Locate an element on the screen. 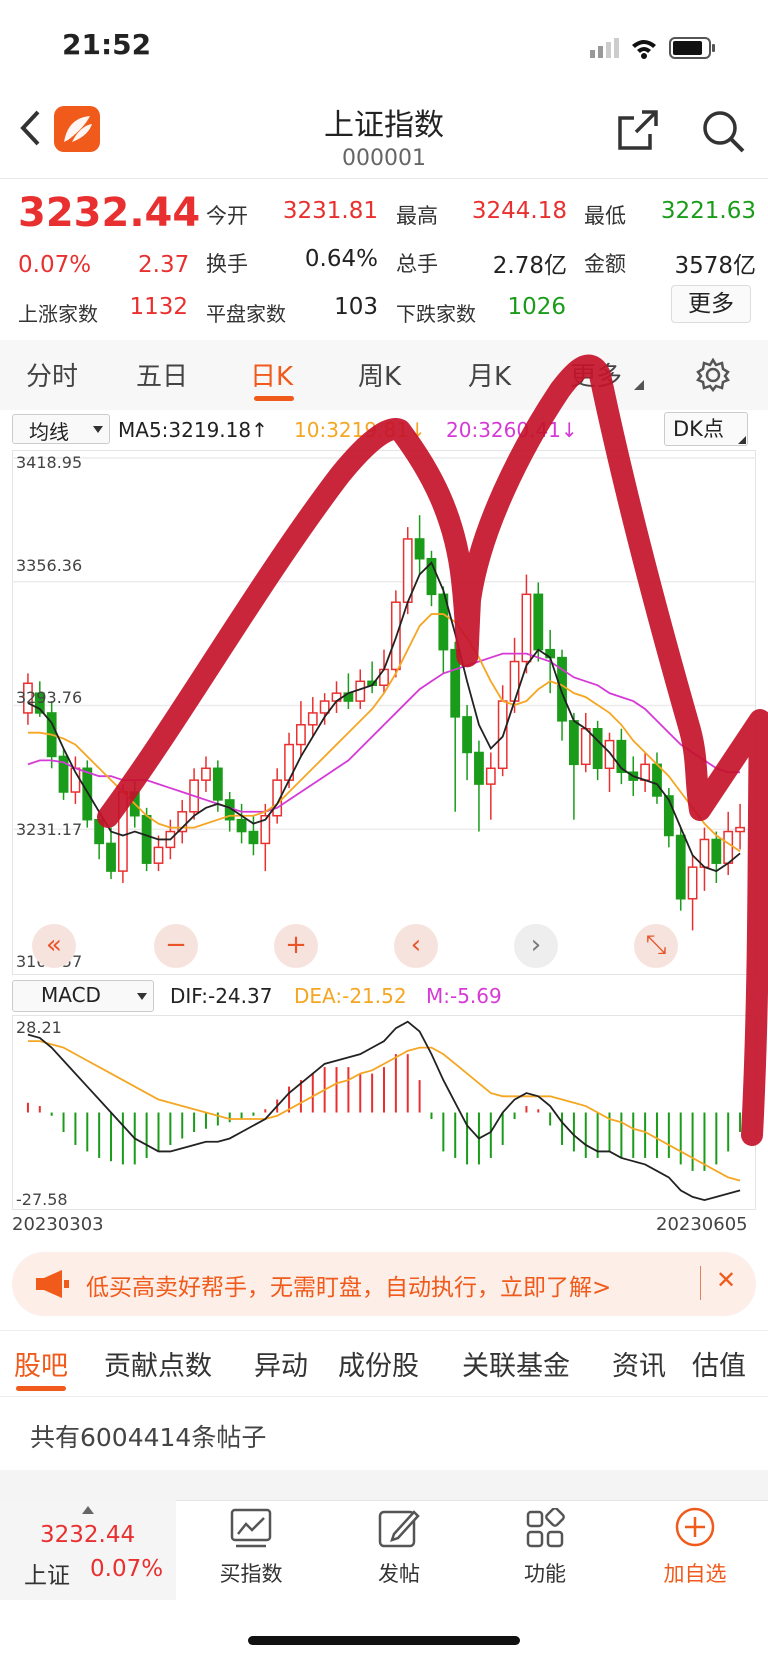 The height and width of the screenshot is (1663, 768). fullscreen-button: ⤡ is located at coordinates (656, 946).